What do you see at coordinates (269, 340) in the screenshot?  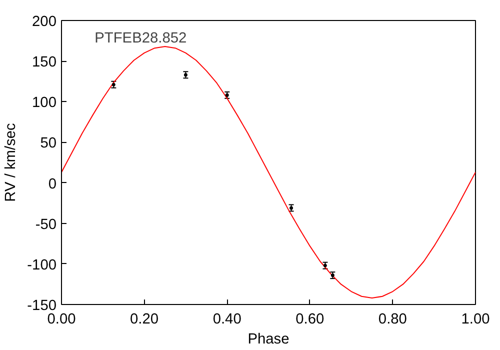 I see `x-axis-title: Phase` at bounding box center [269, 340].